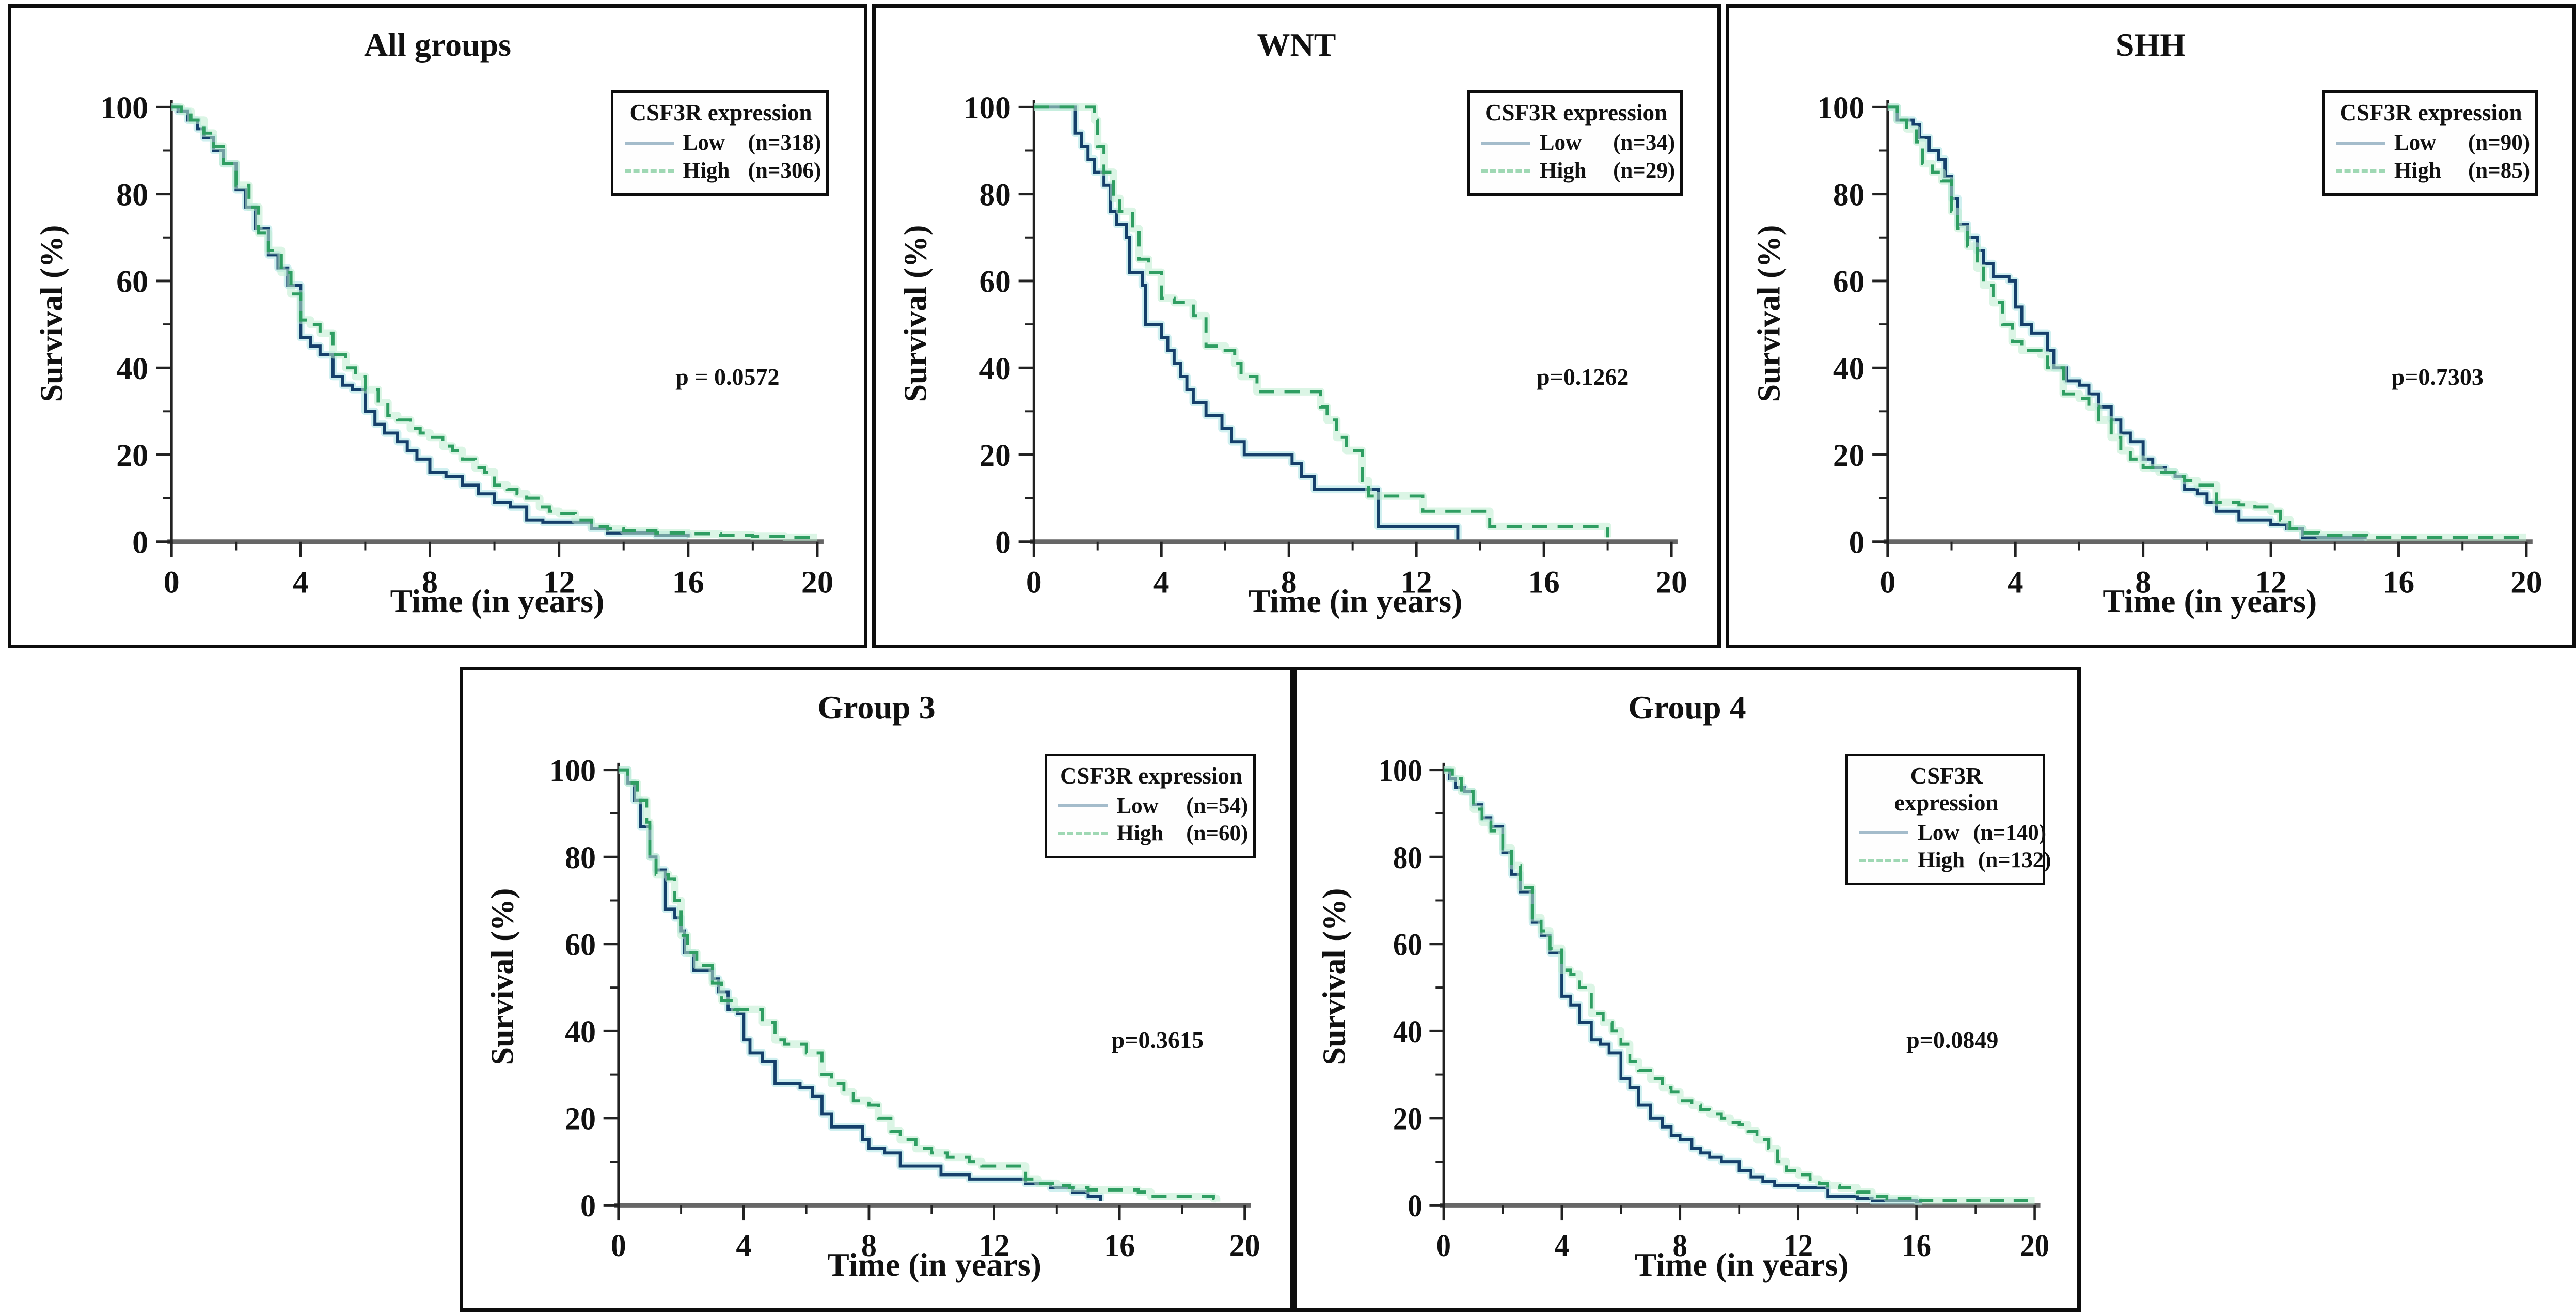 The width and height of the screenshot is (2576, 1316). Describe the element at coordinates (1217, 805) in the screenshot. I see `legend-low-n: (n=54)` at that location.